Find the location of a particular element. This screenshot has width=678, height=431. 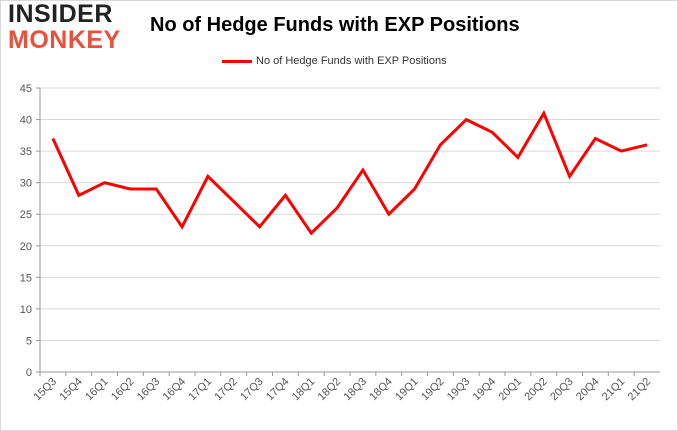

y-tick-label: 5 is located at coordinates (29, 341).